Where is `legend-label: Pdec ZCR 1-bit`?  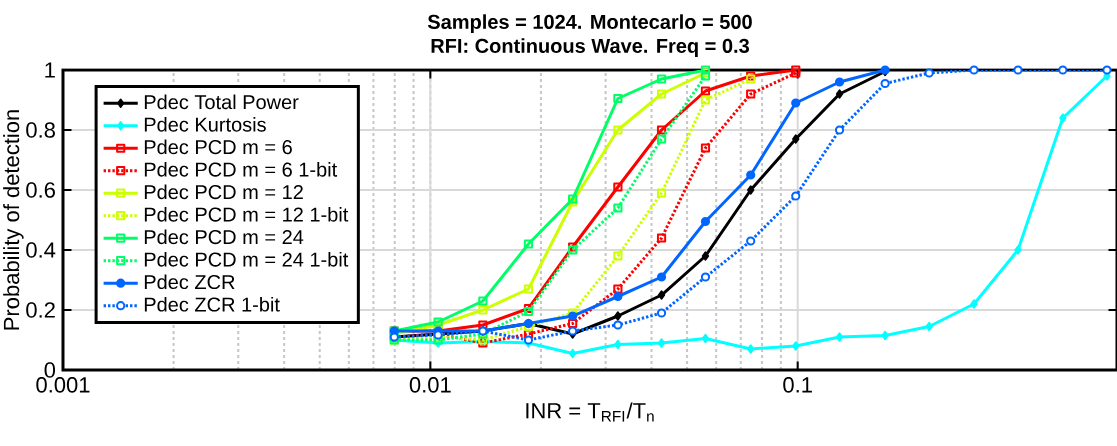
legend-label: Pdec ZCR 1-bit is located at coordinates (212, 304).